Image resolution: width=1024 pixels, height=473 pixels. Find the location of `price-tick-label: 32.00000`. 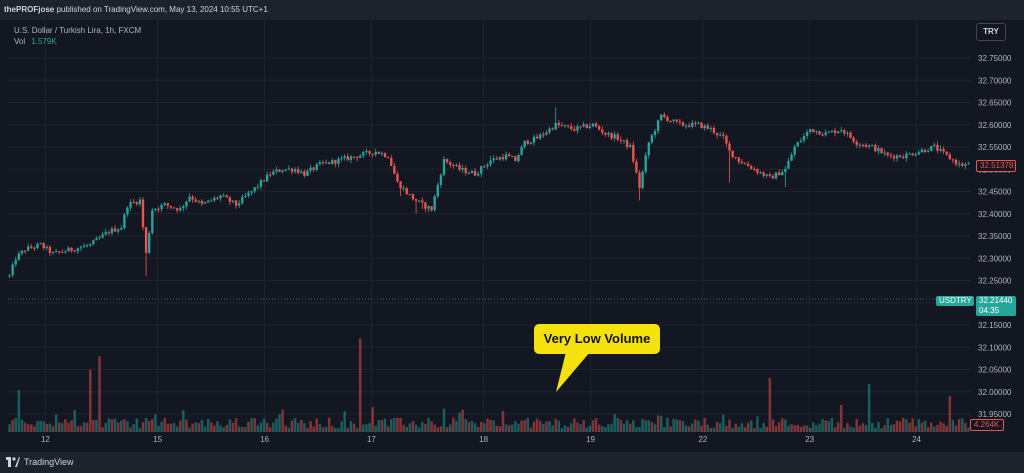

price-tick-label: 32.00000 is located at coordinates (995, 392).